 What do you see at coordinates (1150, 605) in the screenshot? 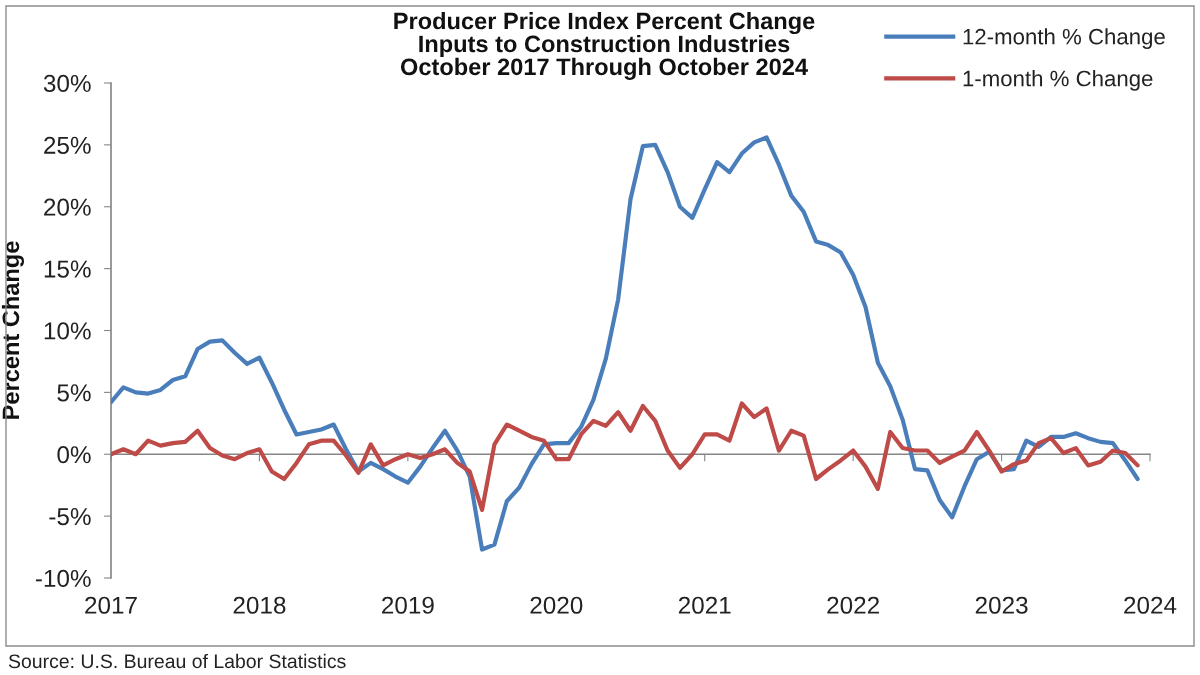
I see `x-tick-label: 2024` at bounding box center [1150, 605].